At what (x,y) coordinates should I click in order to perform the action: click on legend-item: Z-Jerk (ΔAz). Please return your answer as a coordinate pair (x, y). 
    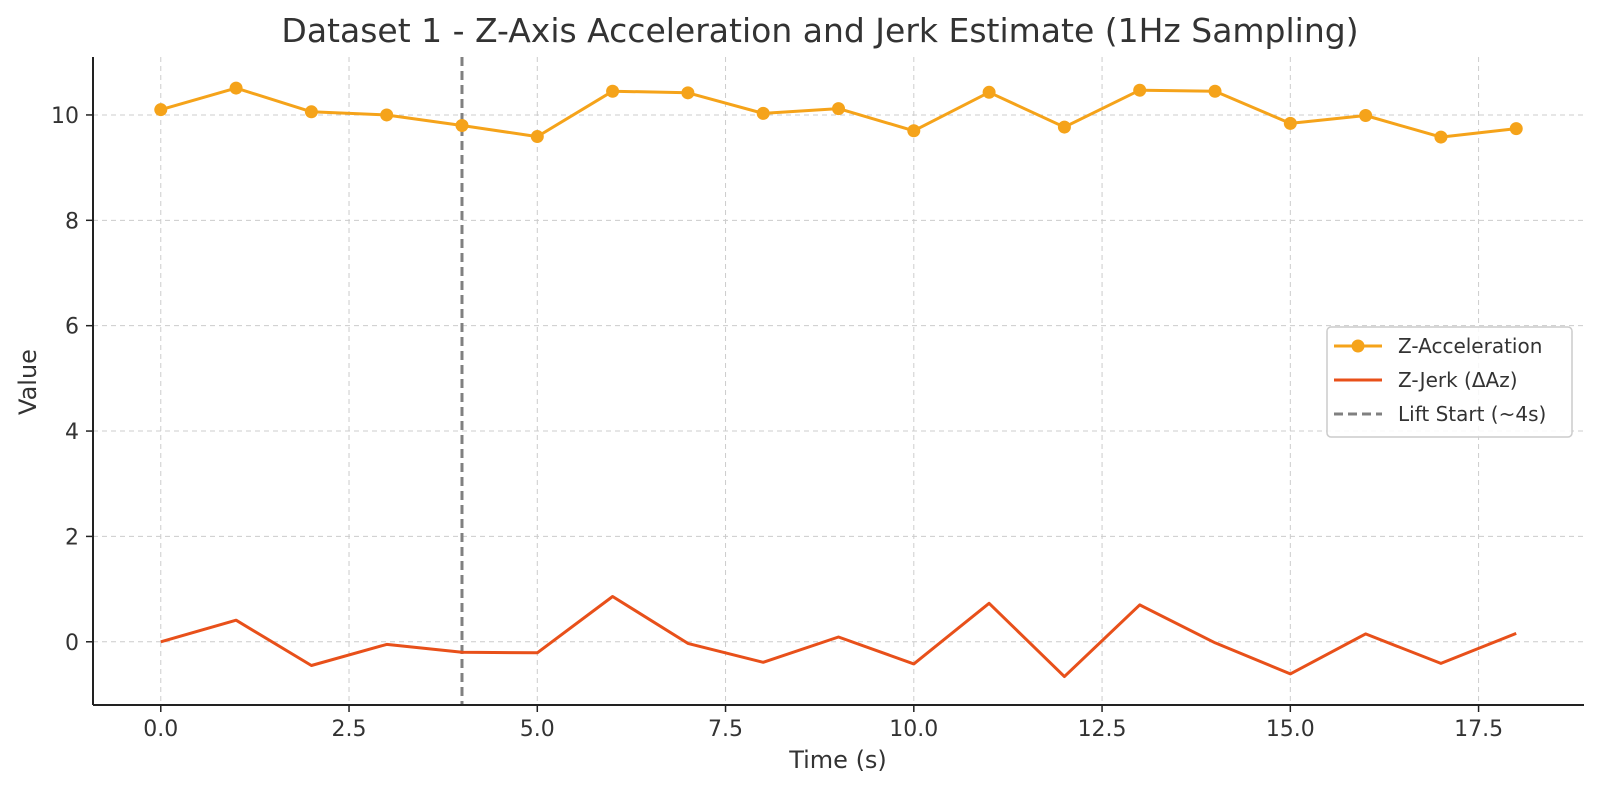
    Looking at the image, I should click on (1426, 380).